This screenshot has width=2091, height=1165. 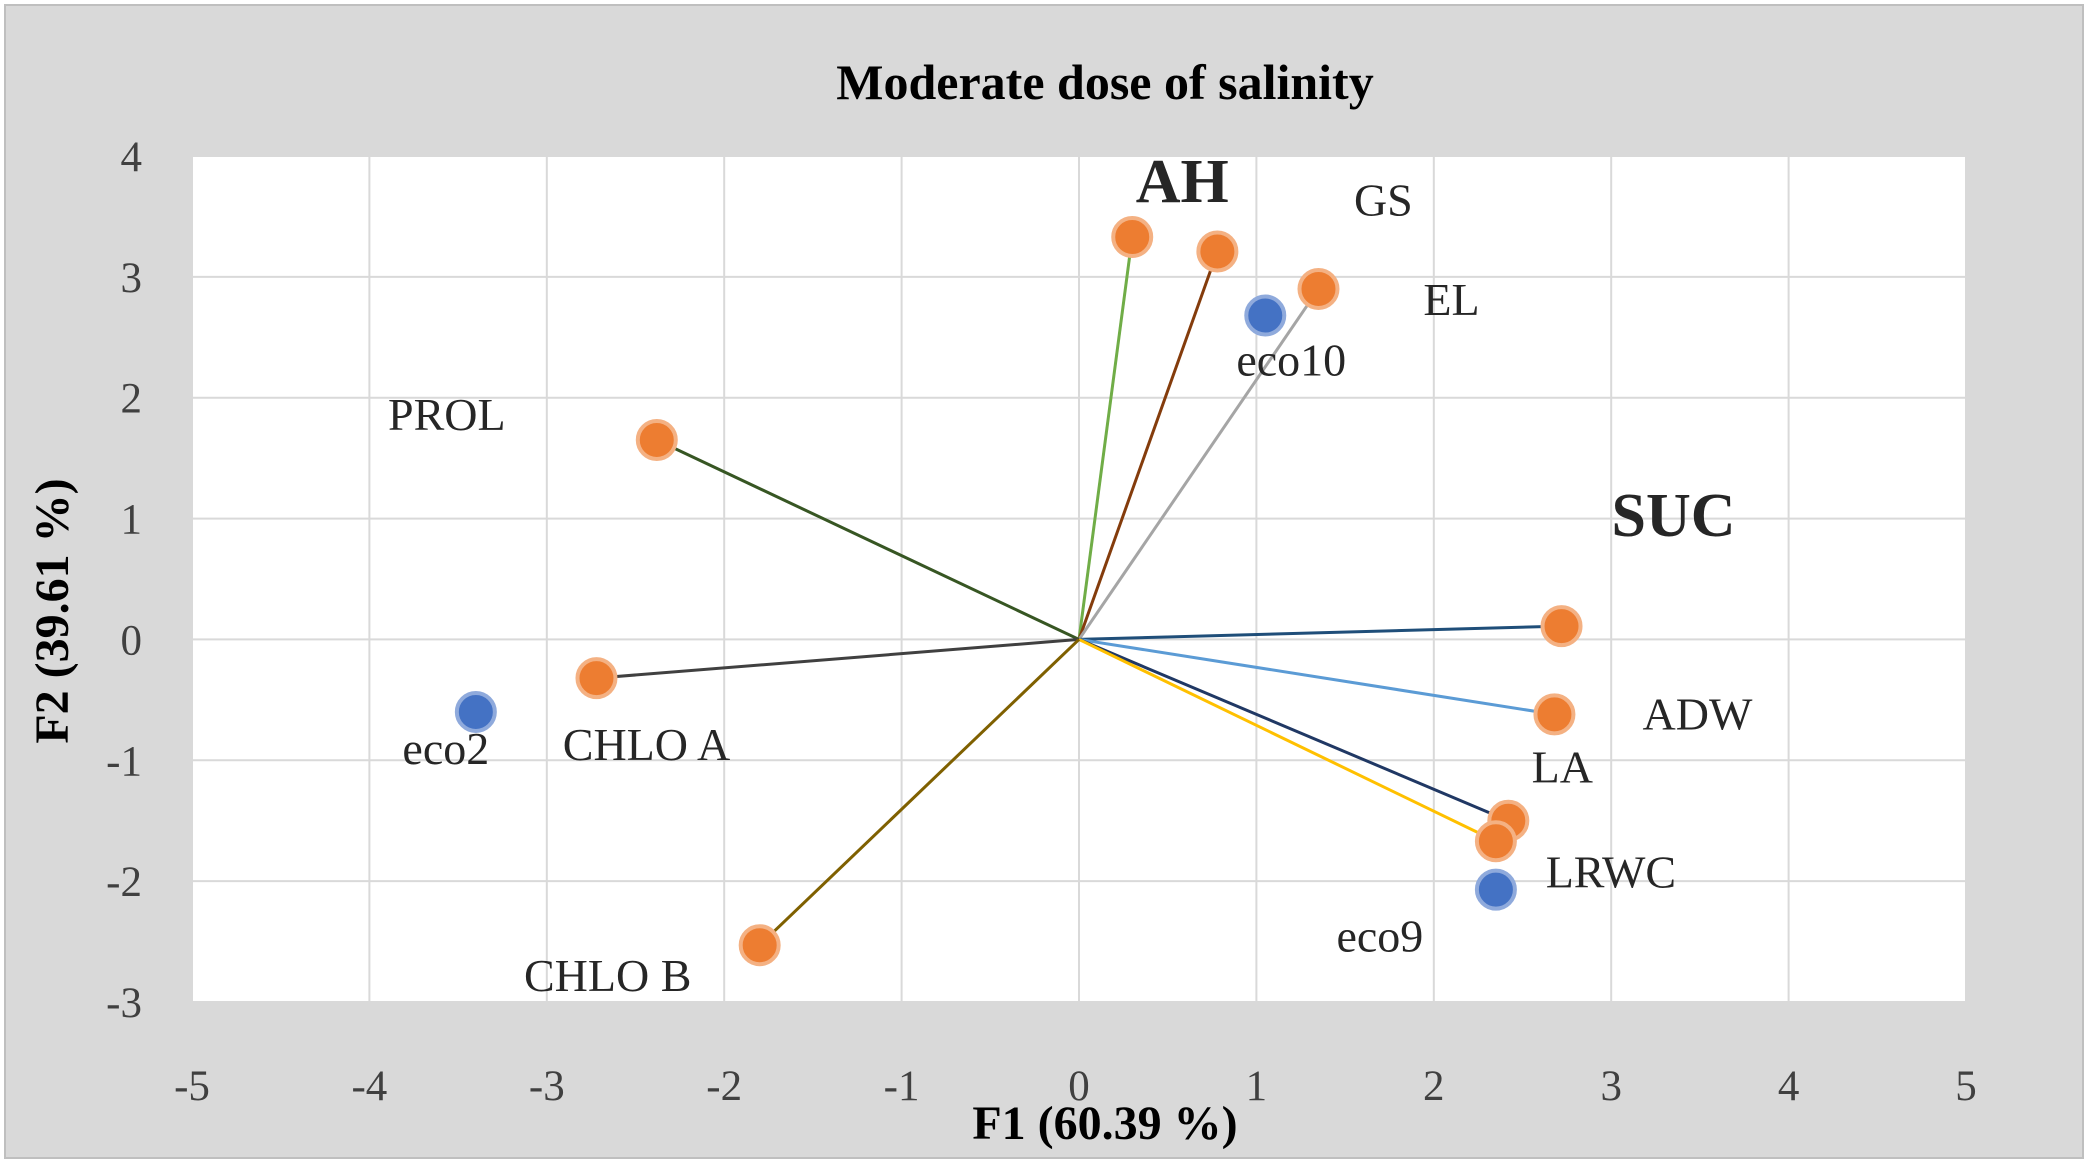 What do you see at coordinates (132, 157) in the screenshot?
I see `y-tick-label: 4` at bounding box center [132, 157].